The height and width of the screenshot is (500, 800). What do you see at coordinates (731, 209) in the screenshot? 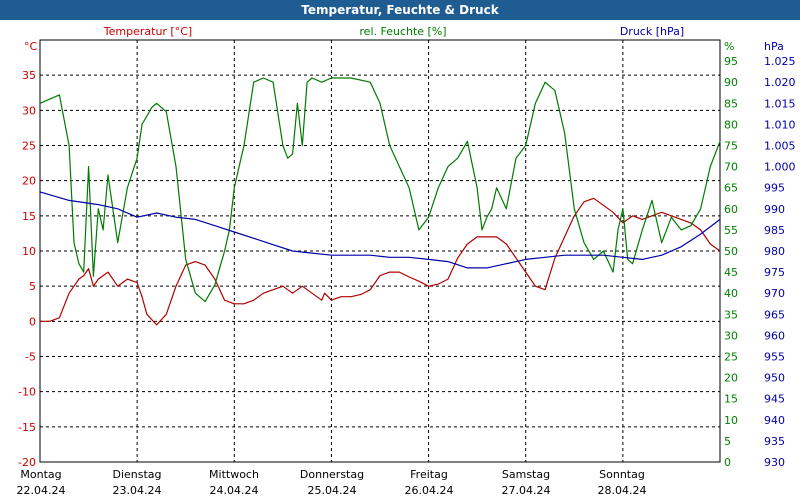
I see `tick-label-humidity: 60` at bounding box center [731, 209].